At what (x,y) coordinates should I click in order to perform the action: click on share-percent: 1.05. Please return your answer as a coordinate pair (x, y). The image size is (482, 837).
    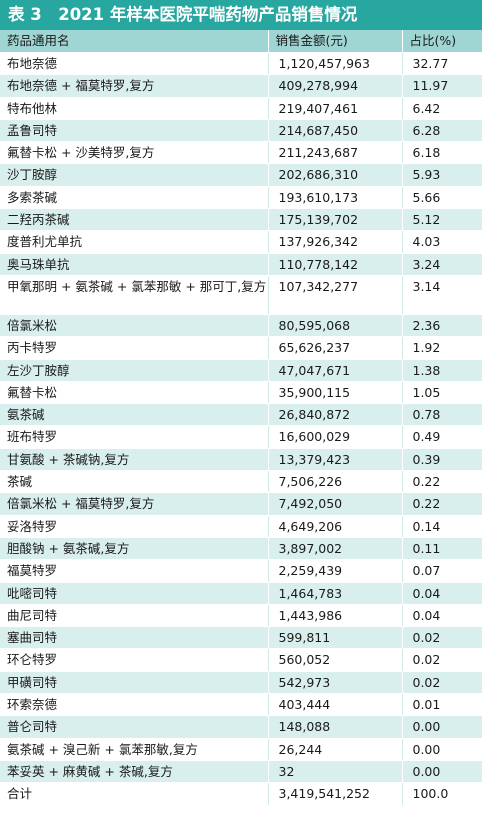
    Looking at the image, I should click on (442, 393).